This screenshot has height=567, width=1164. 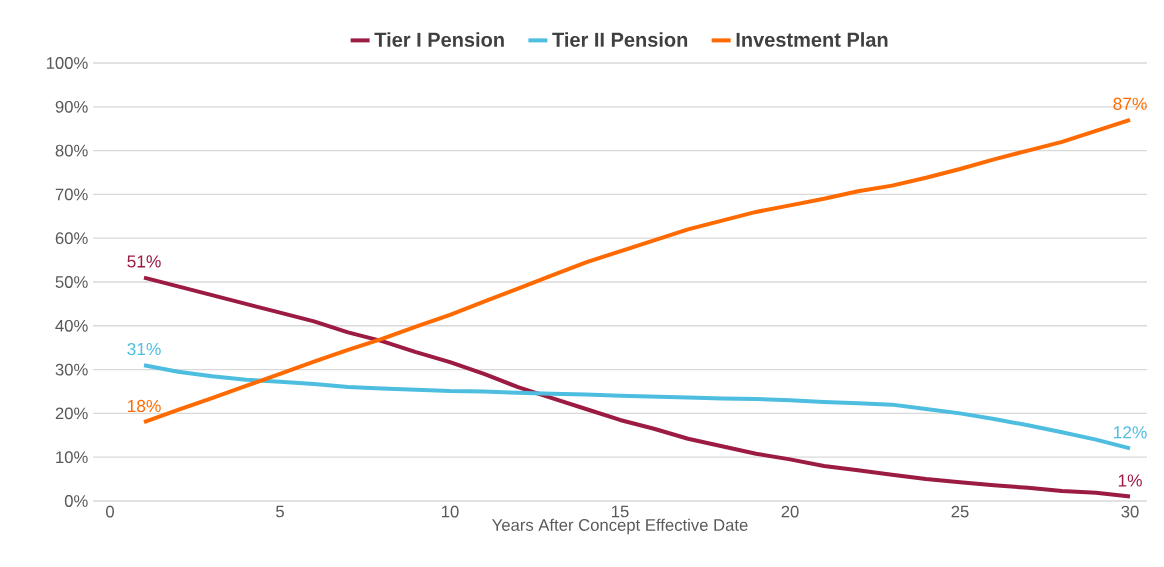 What do you see at coordinates (67, 63) in the screenshot?
I see `y-tick-label: 100%` at bounding box center [67, 63].